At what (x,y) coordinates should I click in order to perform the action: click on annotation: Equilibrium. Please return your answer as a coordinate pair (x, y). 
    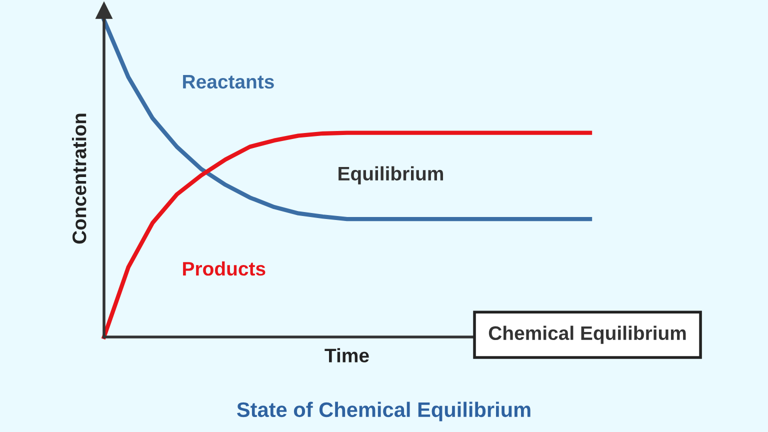
    Looking at the image, I should click on (391, 175).